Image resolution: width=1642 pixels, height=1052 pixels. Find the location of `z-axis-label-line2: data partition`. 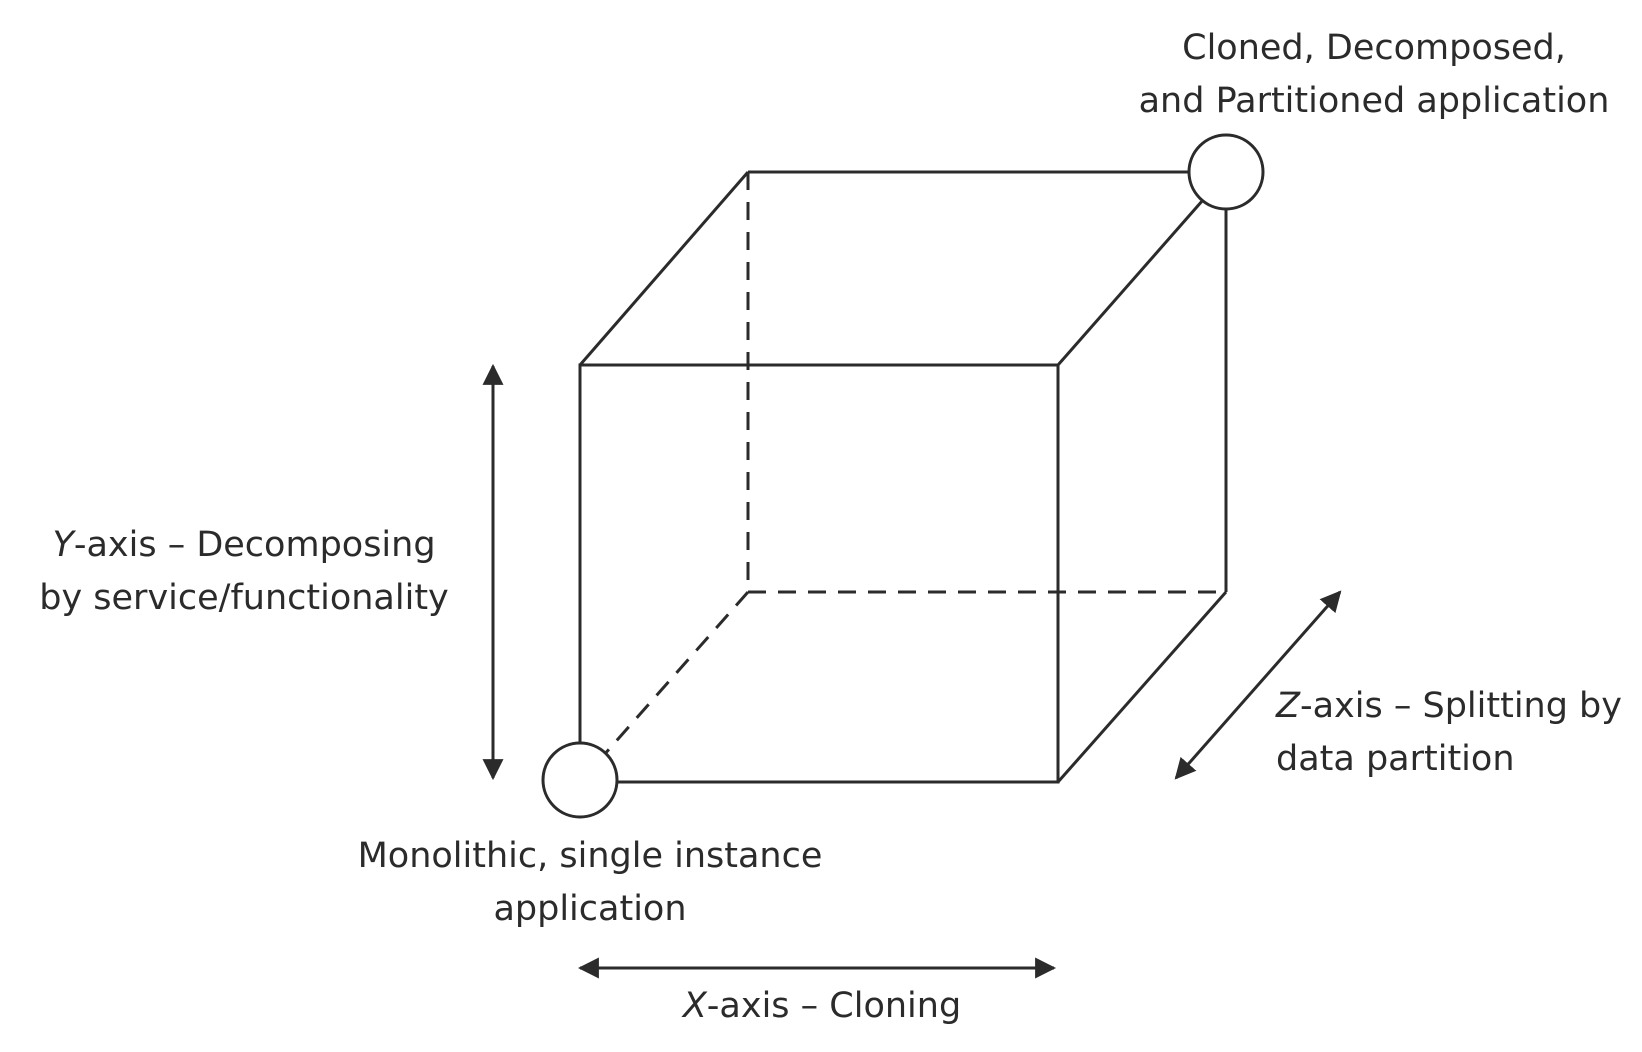

z-axis-label-line2: data partition is located at coordinates (1395, 759).